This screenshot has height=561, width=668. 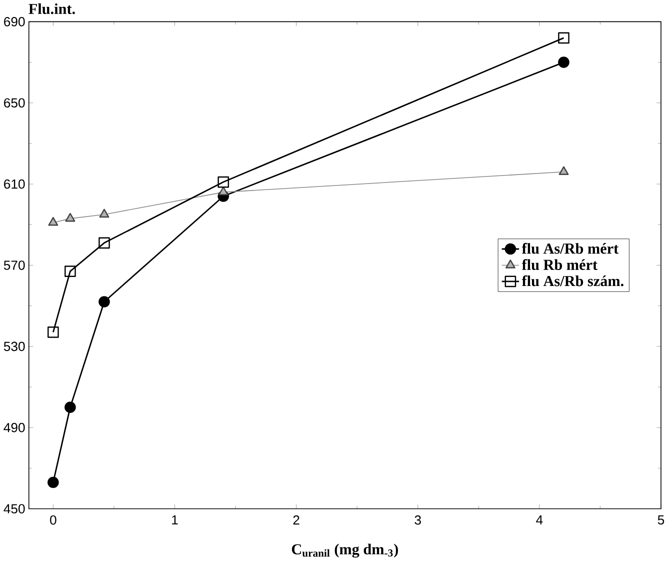 I want to click on y-tick-label: 490, so click(x=14, y=427).